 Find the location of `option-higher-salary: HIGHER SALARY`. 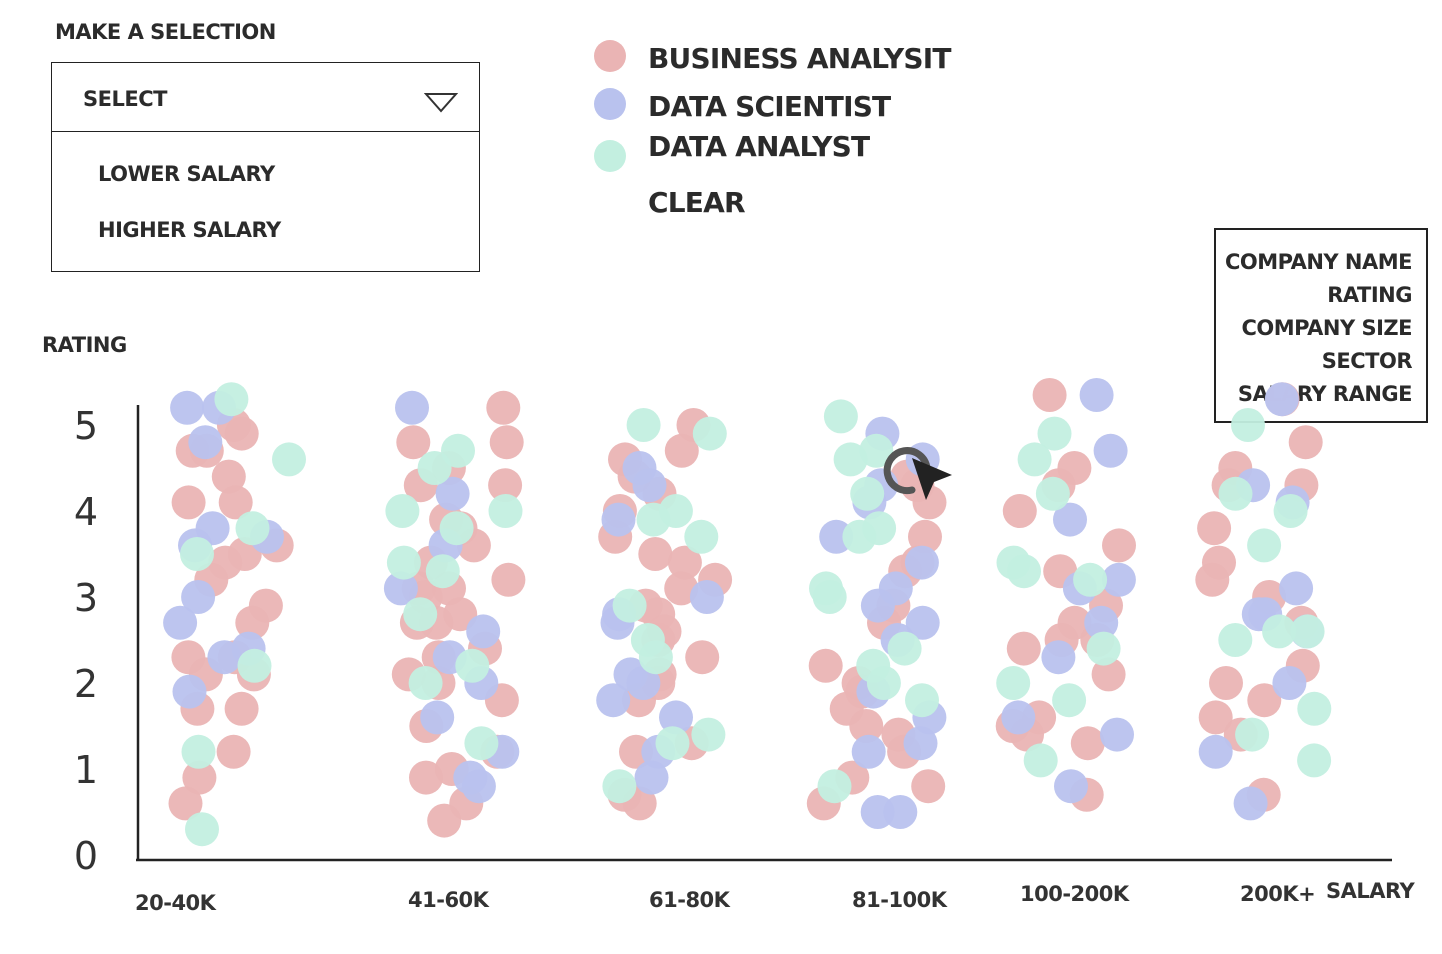

option-higher-salary: HIGHER SALARY is located at coordinates (189, 230).